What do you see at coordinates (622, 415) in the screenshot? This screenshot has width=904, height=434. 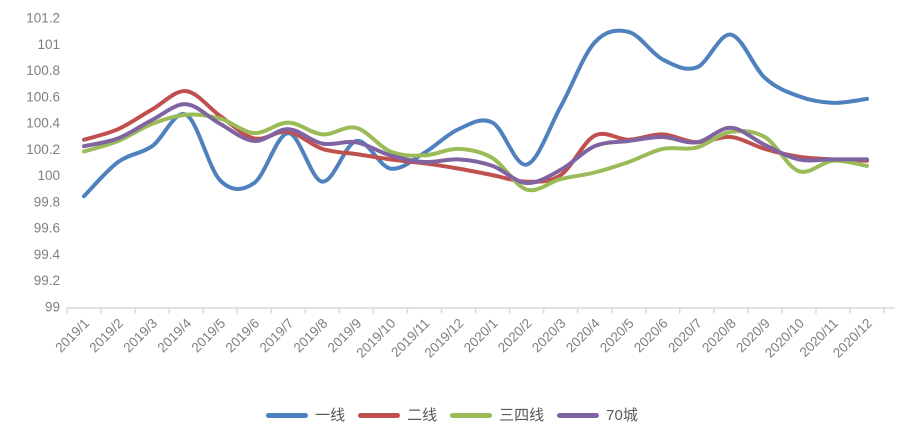 I see `legend-label-70cities: 70城` at bounding box center [622, 415].